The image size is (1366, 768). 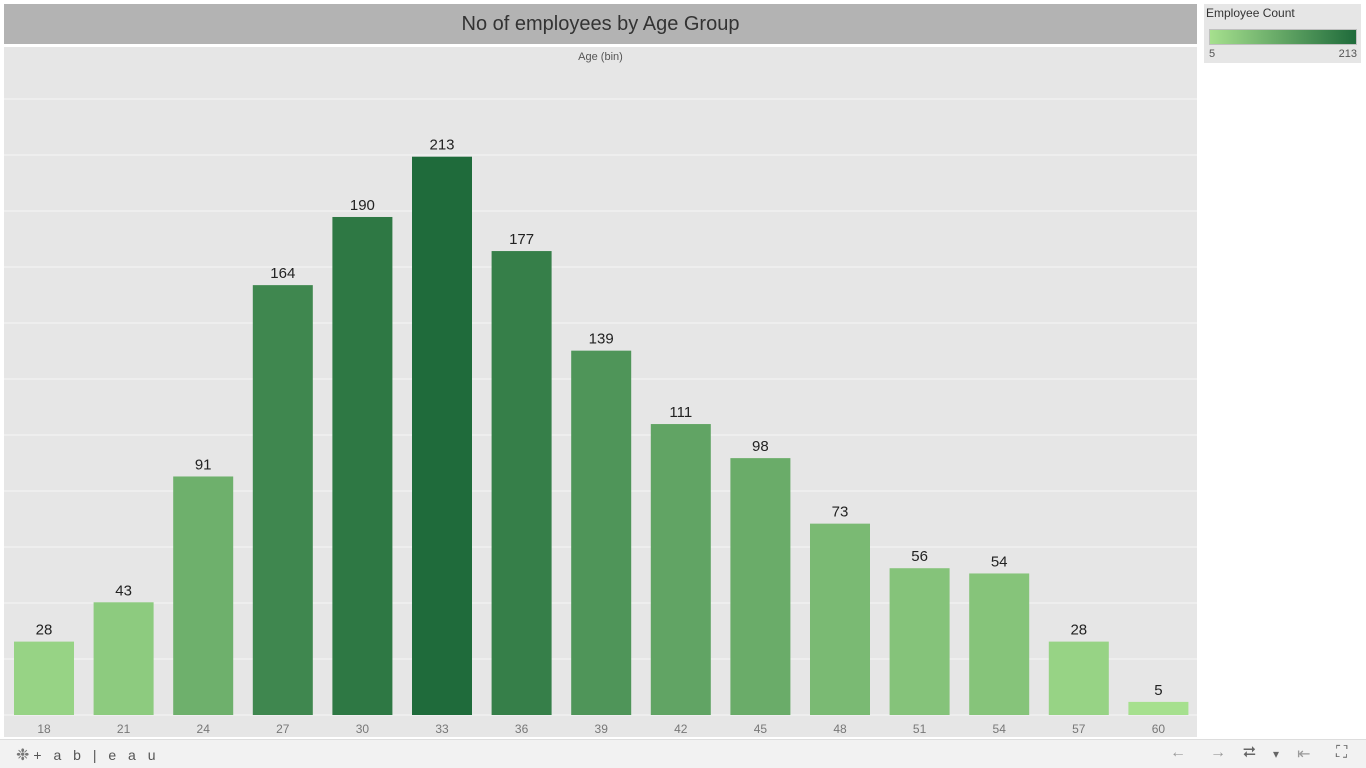 I want to click on data-label: 56, so click(x=919, y=556).